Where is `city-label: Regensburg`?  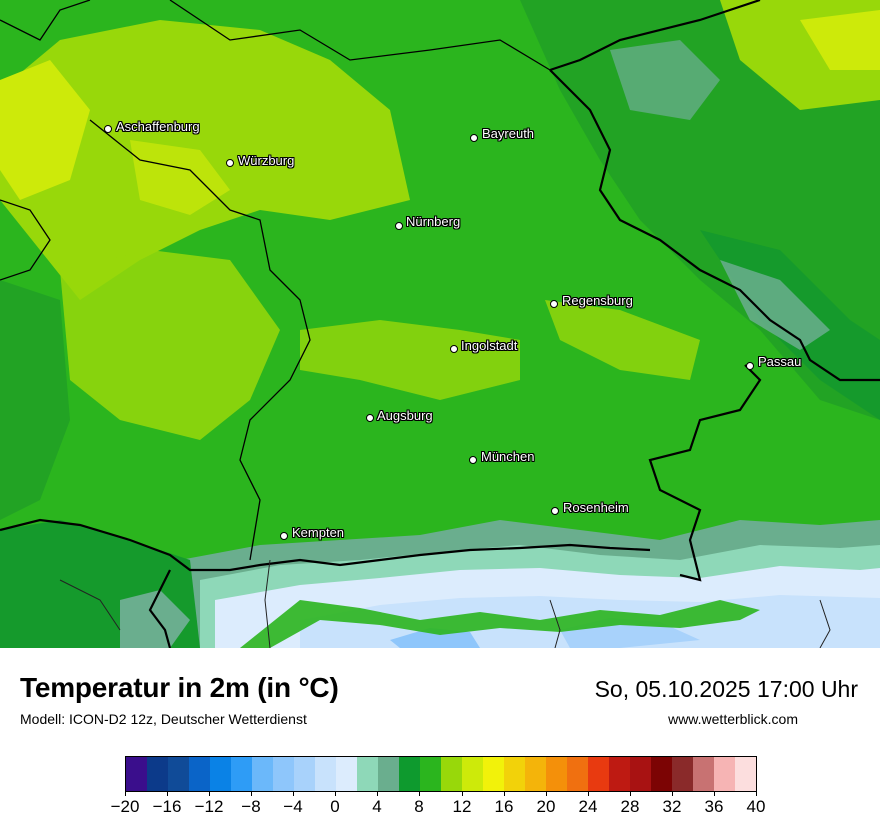 city-label: Regensburg is located at coordinates (597, 300).